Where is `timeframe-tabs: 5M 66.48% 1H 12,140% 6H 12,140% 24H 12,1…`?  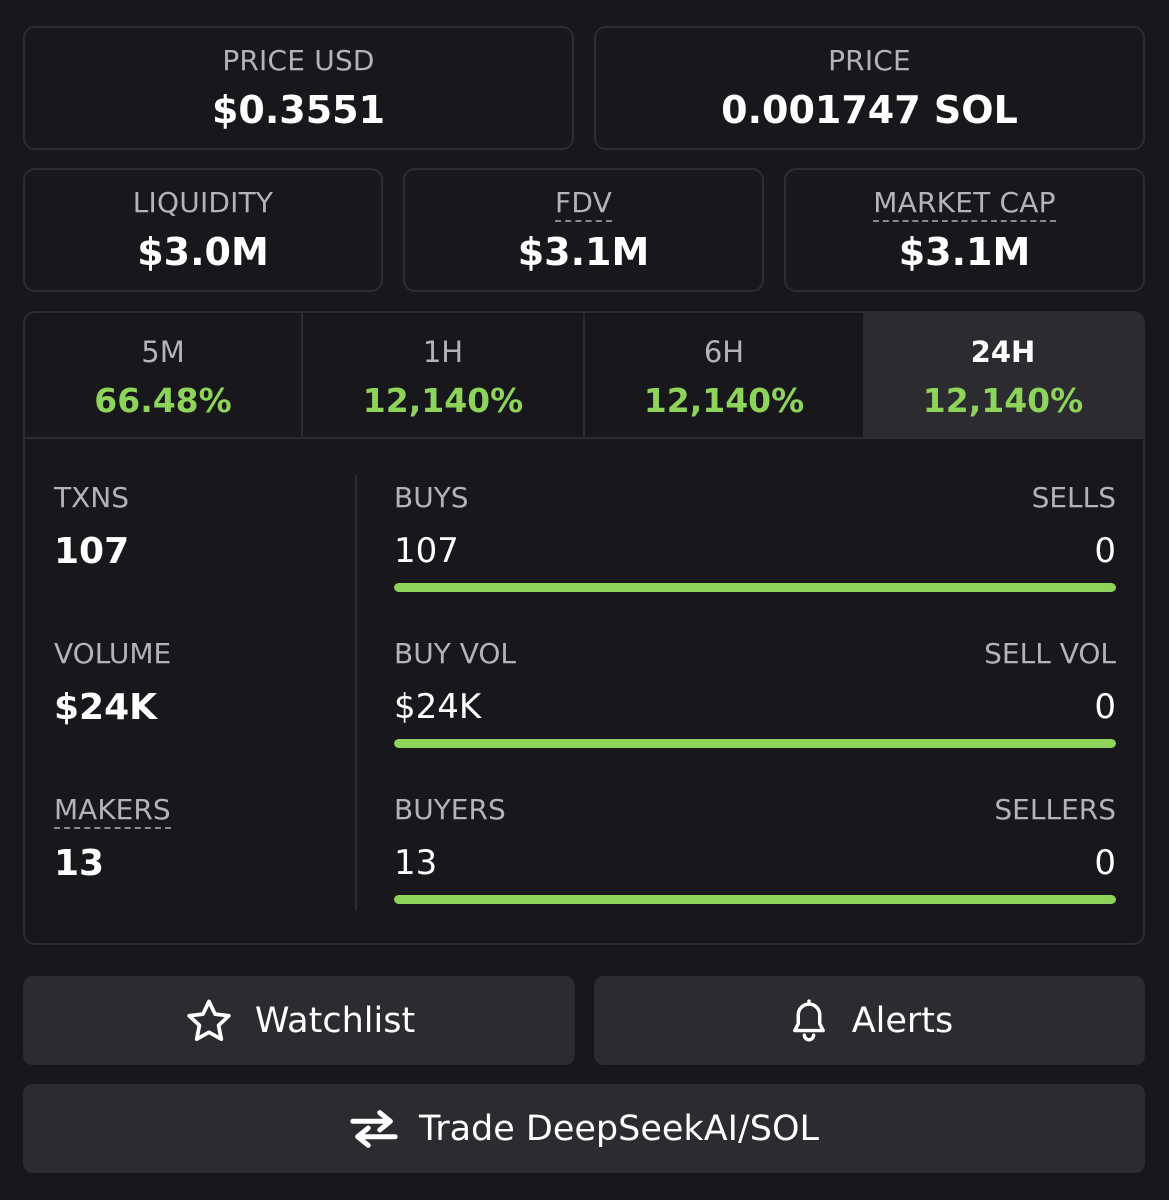
timeframe-tabs: 5M 66.48% 1H 12,140% 6H 12,140% 24H 12,1… is located at coordinates (584, 376).